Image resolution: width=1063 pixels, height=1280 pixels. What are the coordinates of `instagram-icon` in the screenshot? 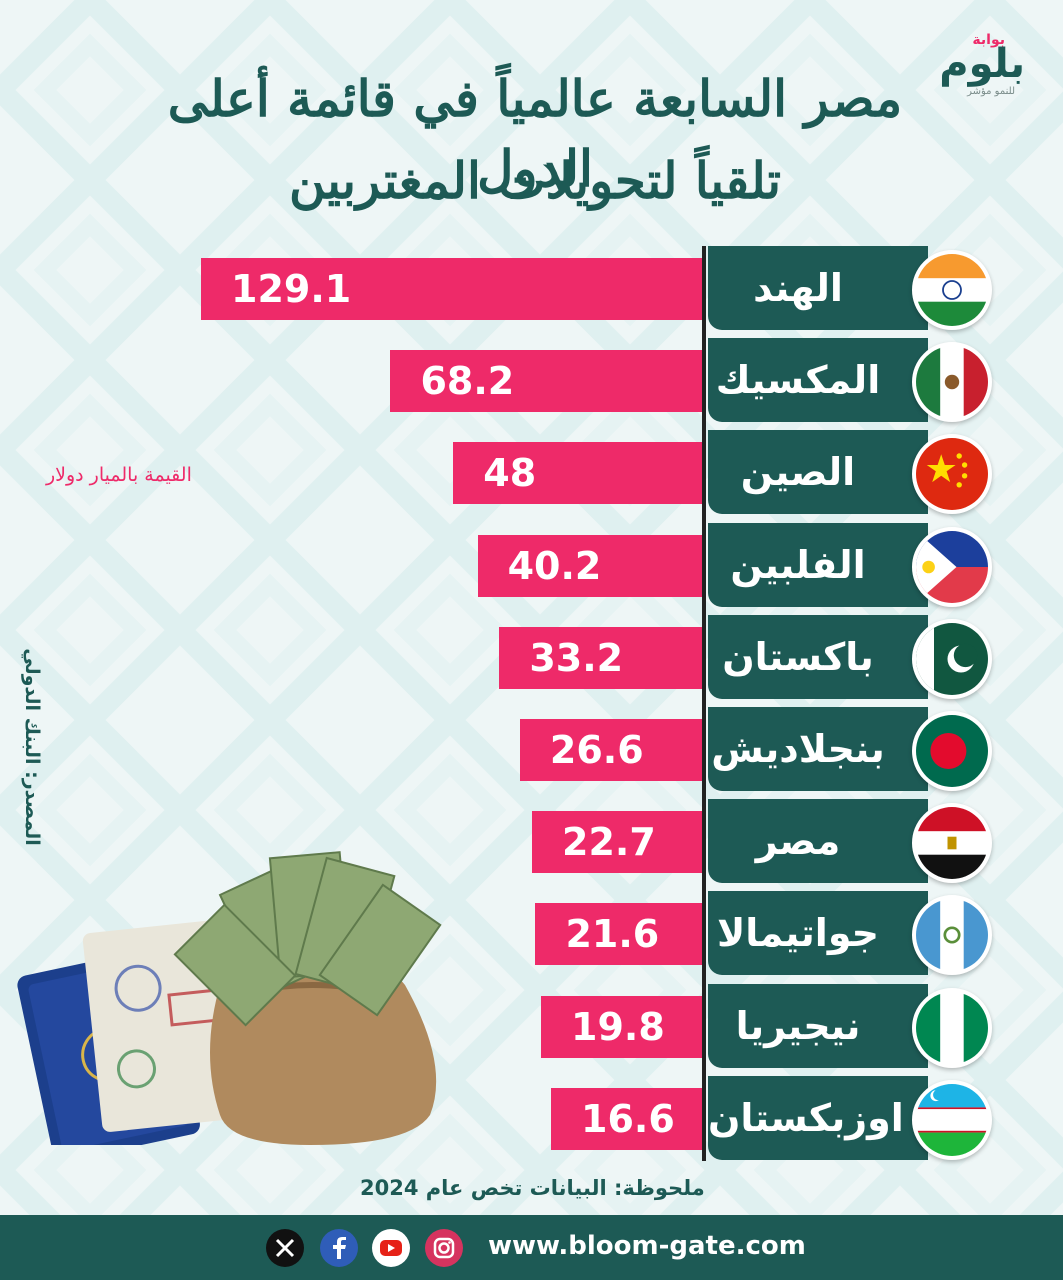 It's located at (444, 1248).